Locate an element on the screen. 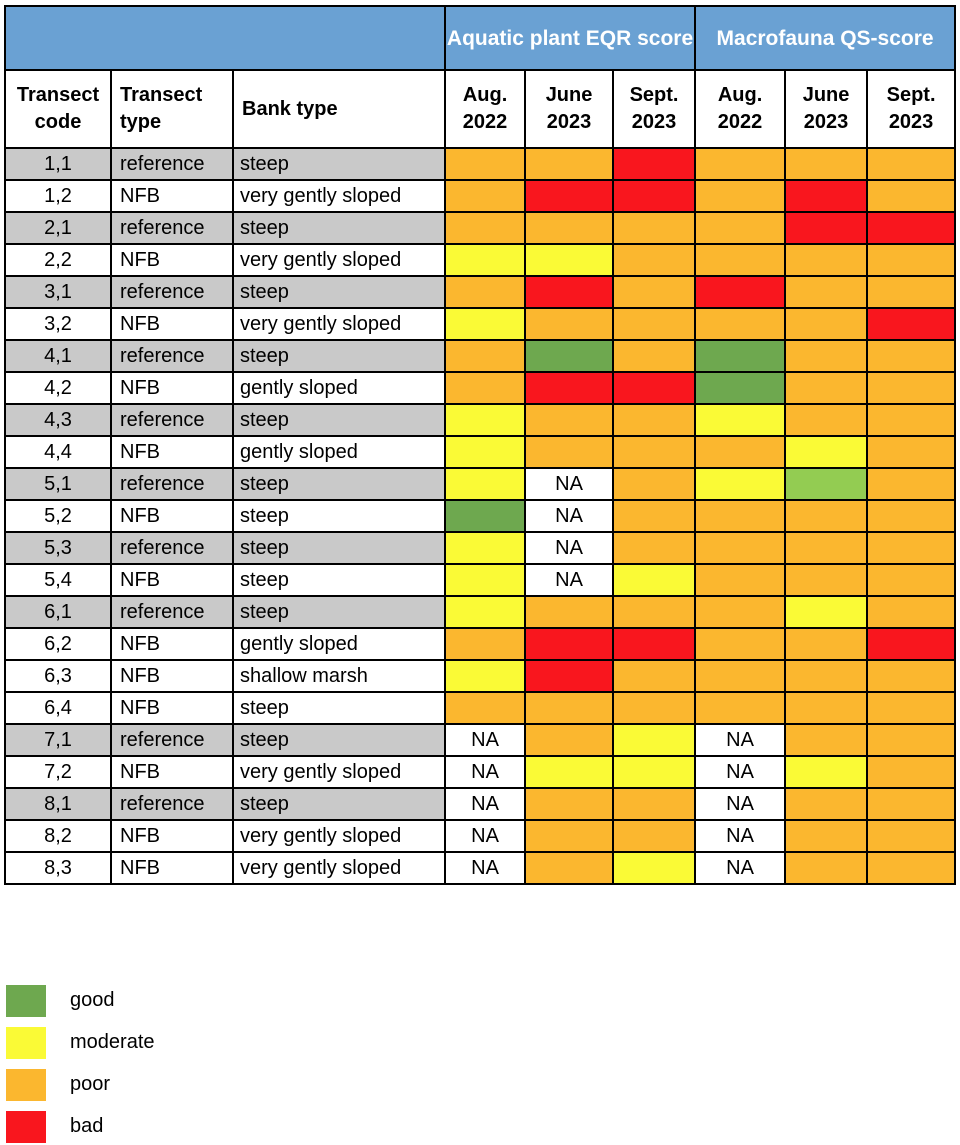 The width and height of the screenshot is (960, 1145). transect-code-cell: 3,1 is located at coordinates (58, 292).